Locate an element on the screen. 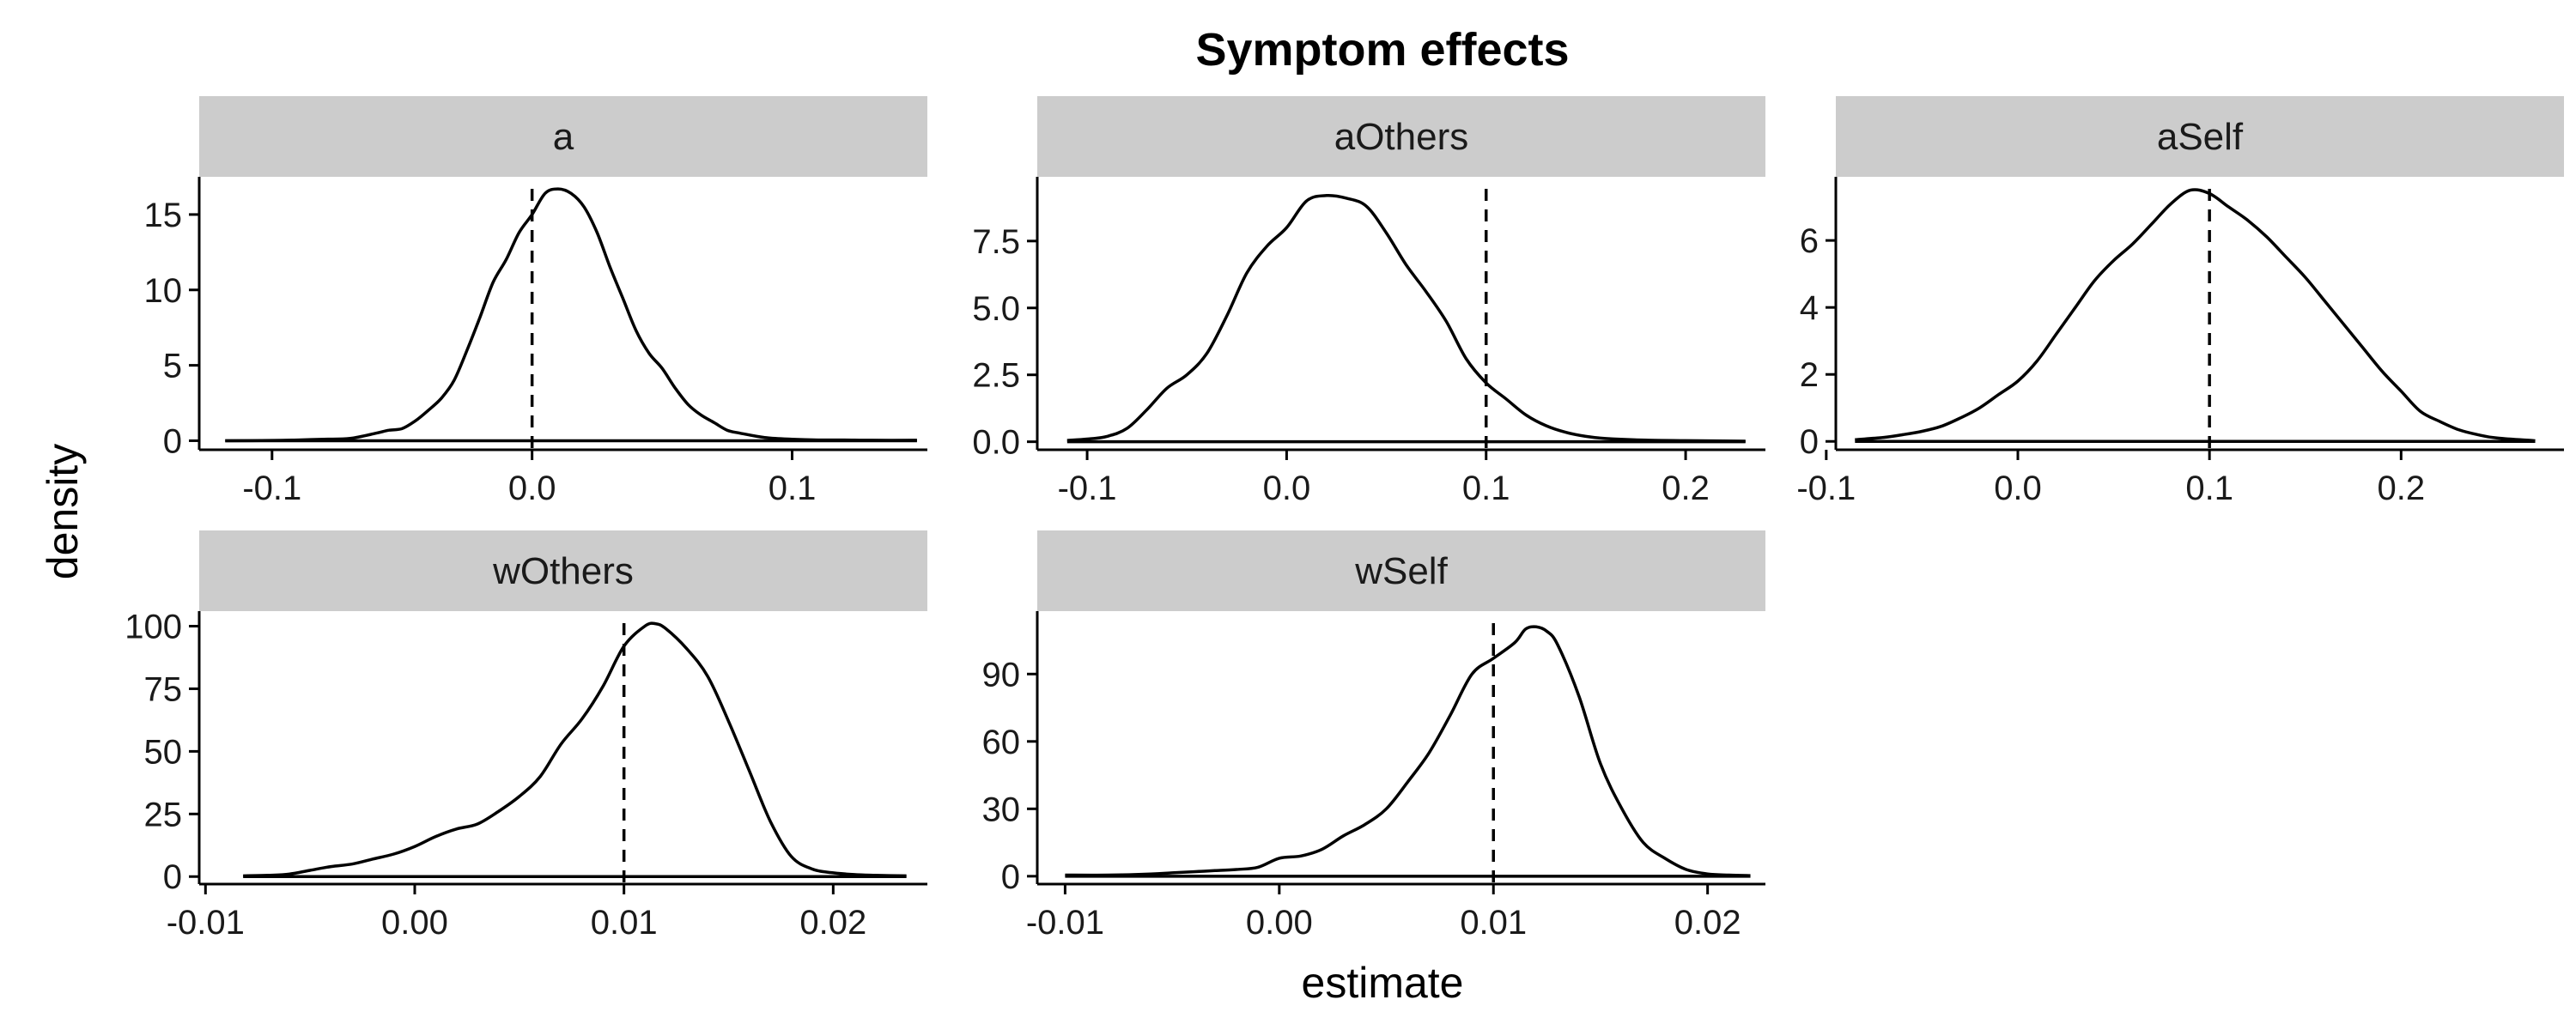 Image resolution: width=2576 pixels, height=1030 pixels. y-tick-label: 75 is located at coordinates (164, 689).